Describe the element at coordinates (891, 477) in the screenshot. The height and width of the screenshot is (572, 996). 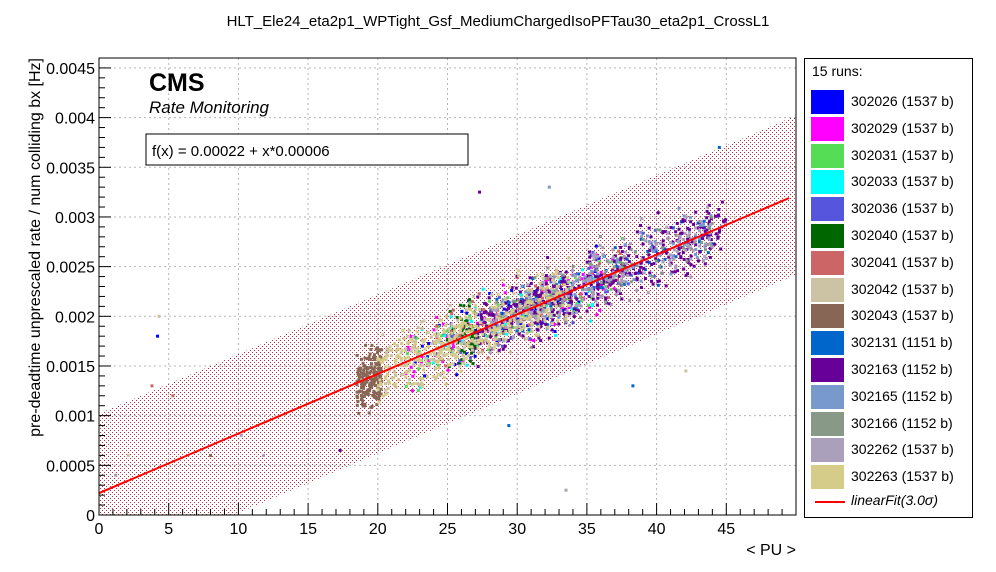
I see `legend-item: 302263 (1537 b)` at that location.